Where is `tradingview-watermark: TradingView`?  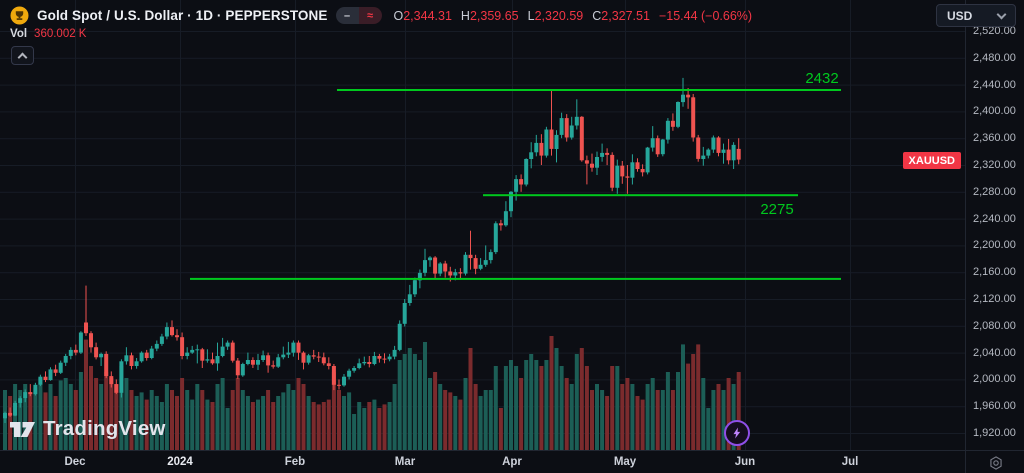 tradingview-watermark: TradingView is located at coordinates (87, 429).